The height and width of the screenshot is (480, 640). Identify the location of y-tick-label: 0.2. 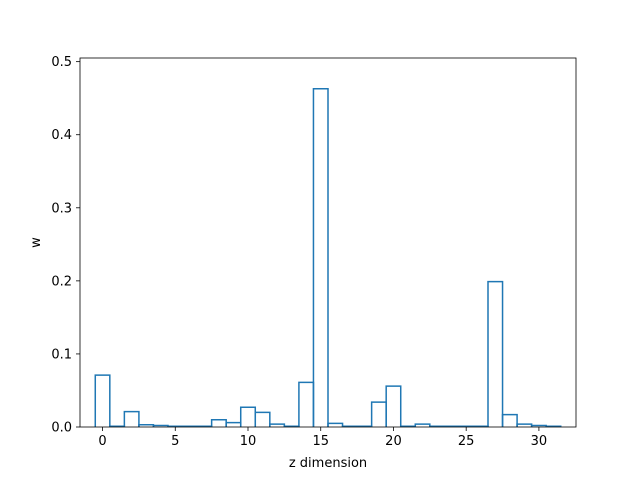
(61, 281).